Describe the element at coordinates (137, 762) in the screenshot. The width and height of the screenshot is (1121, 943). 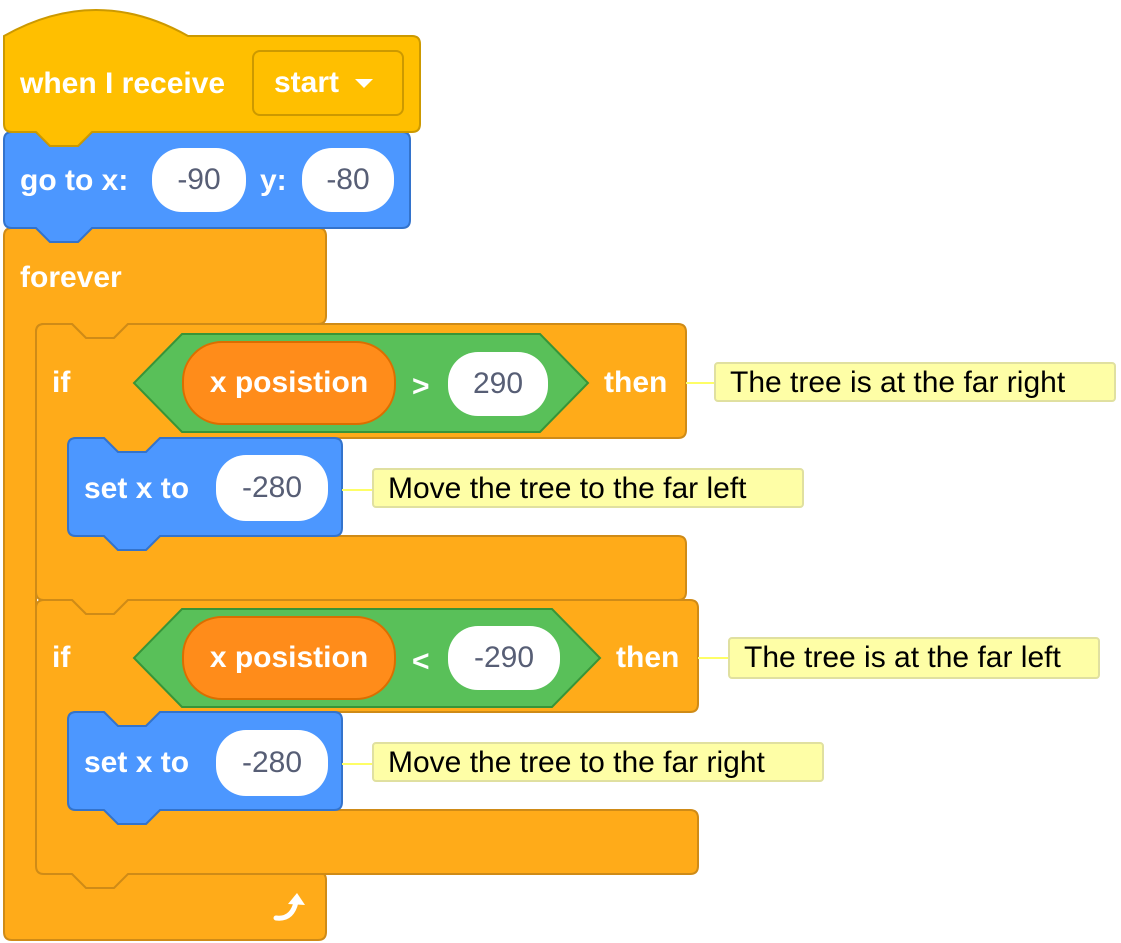
I see `set-x-label-2: set x to` at that location.